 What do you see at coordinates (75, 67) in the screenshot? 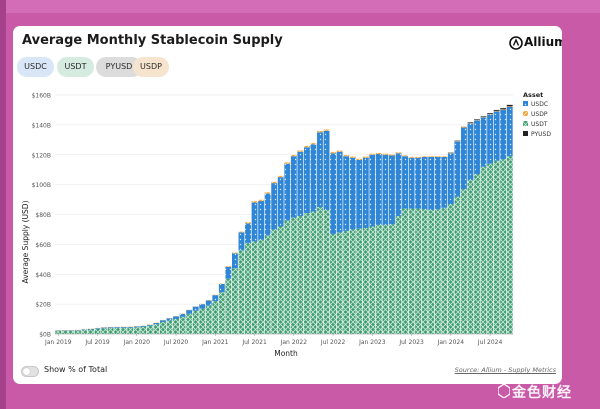
I see `filter-usdt: USDT` at bounding box center [75, 67].